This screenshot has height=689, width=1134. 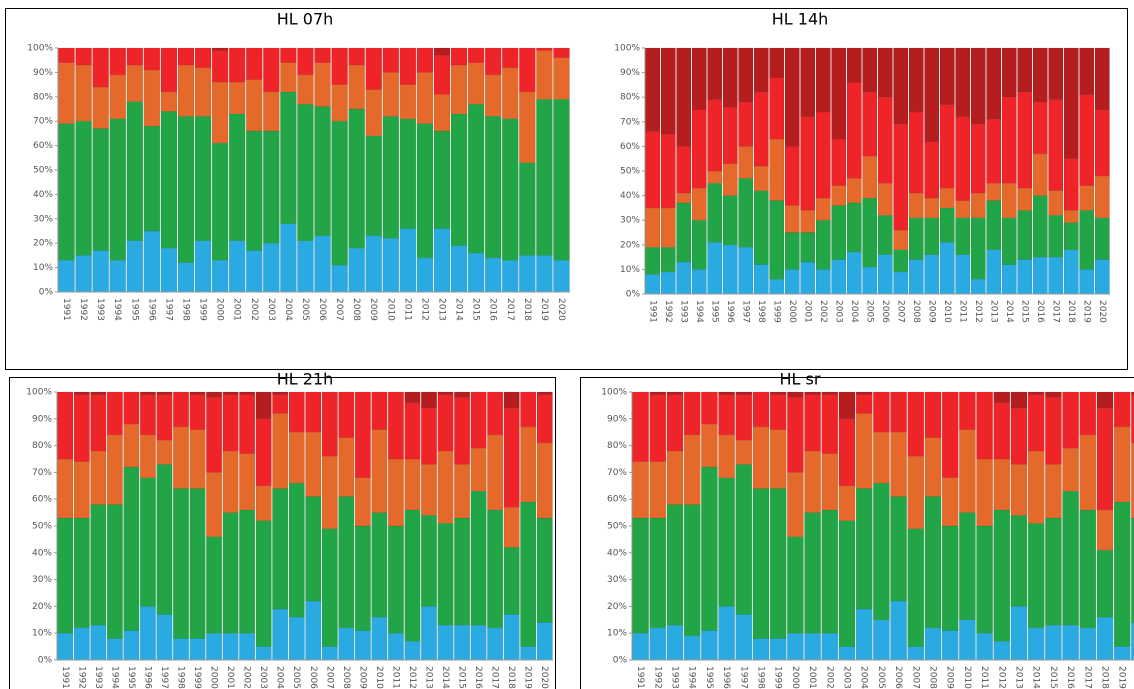 I want to click on y-tick-label: 20%, so click(x=43, y=244).